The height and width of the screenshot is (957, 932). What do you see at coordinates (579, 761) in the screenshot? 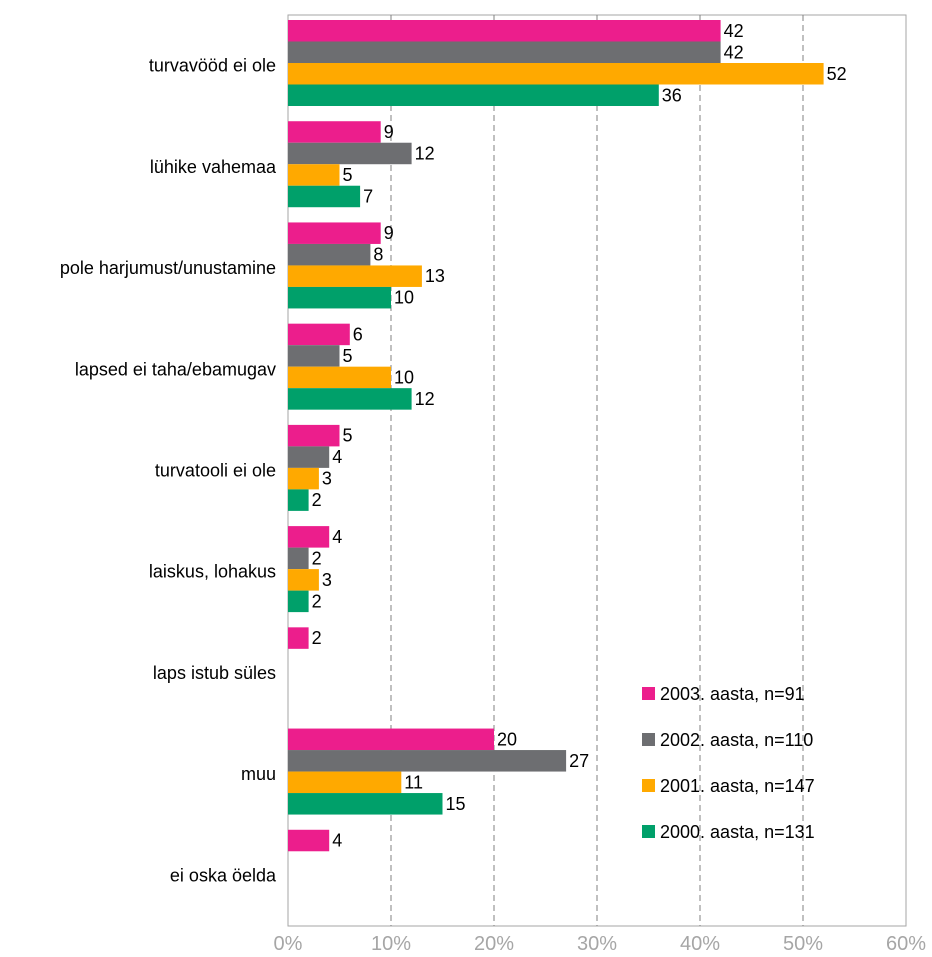
I see `bar-value-label: 27` at bounding box center [579, 761].